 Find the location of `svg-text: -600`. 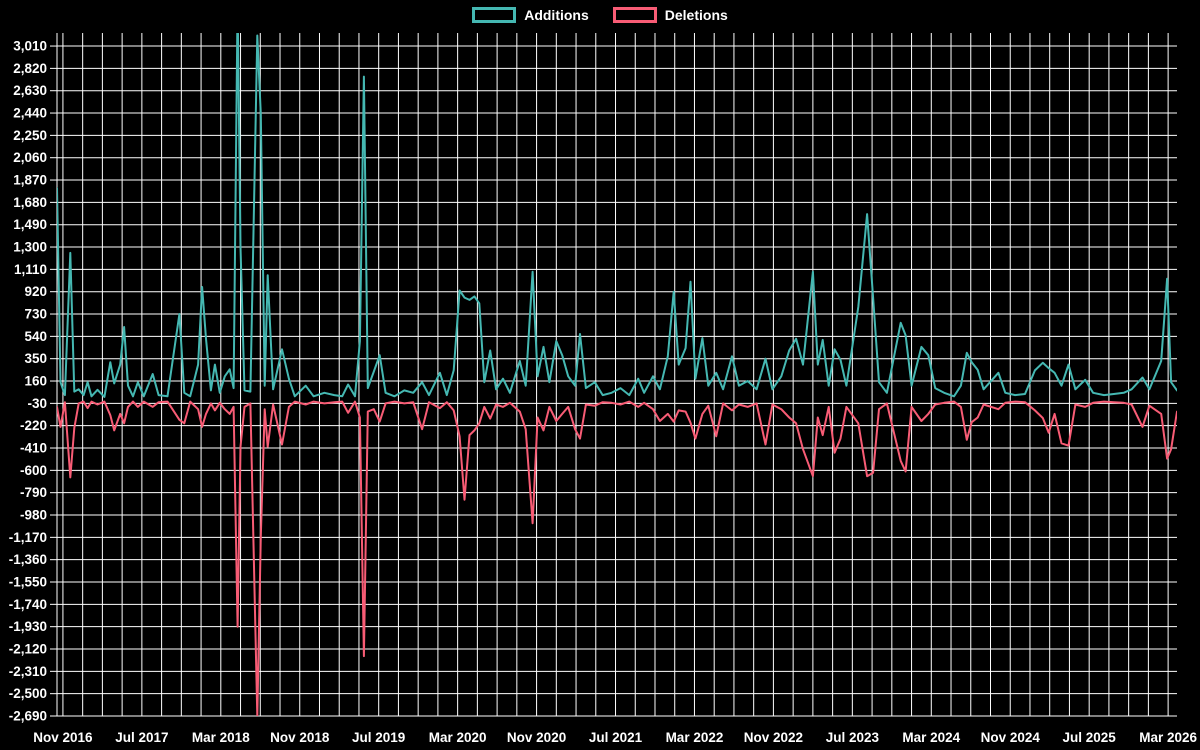

svg-text: -600 is located at coordinates (33, 470).